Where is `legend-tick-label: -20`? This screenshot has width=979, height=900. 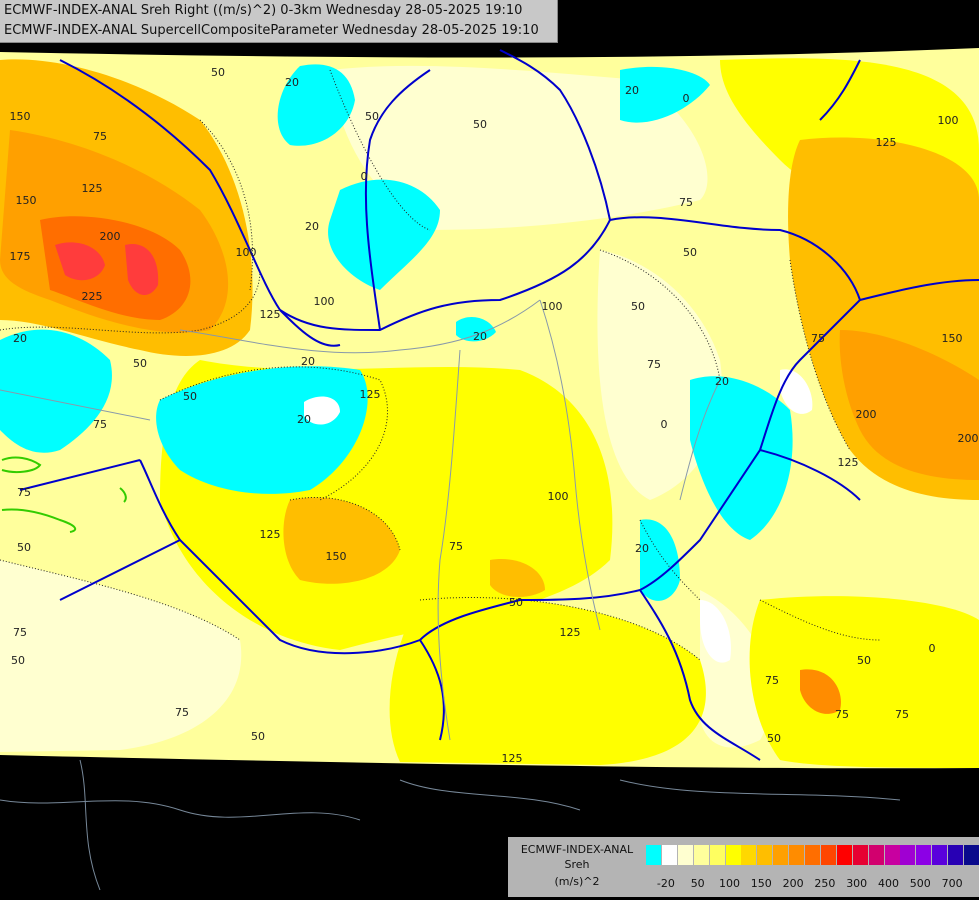
legend-tick-label: -20 is located at coordinates (665, 883).